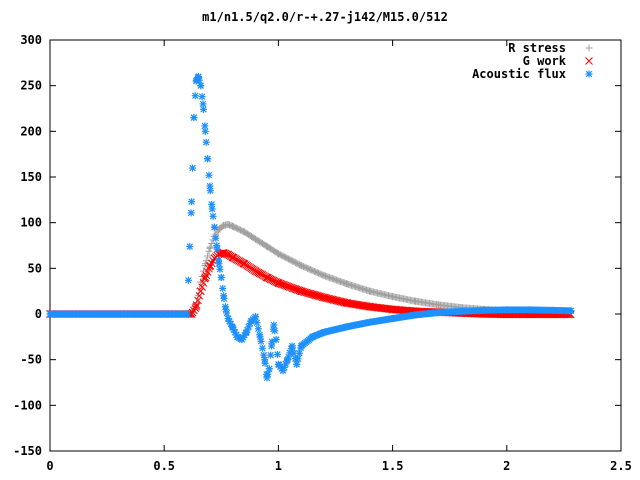 The image size is (640, 480). Describe the element at coordinates (278, 466) in the screenshot. I see `x-tick-label: 1` at that location.